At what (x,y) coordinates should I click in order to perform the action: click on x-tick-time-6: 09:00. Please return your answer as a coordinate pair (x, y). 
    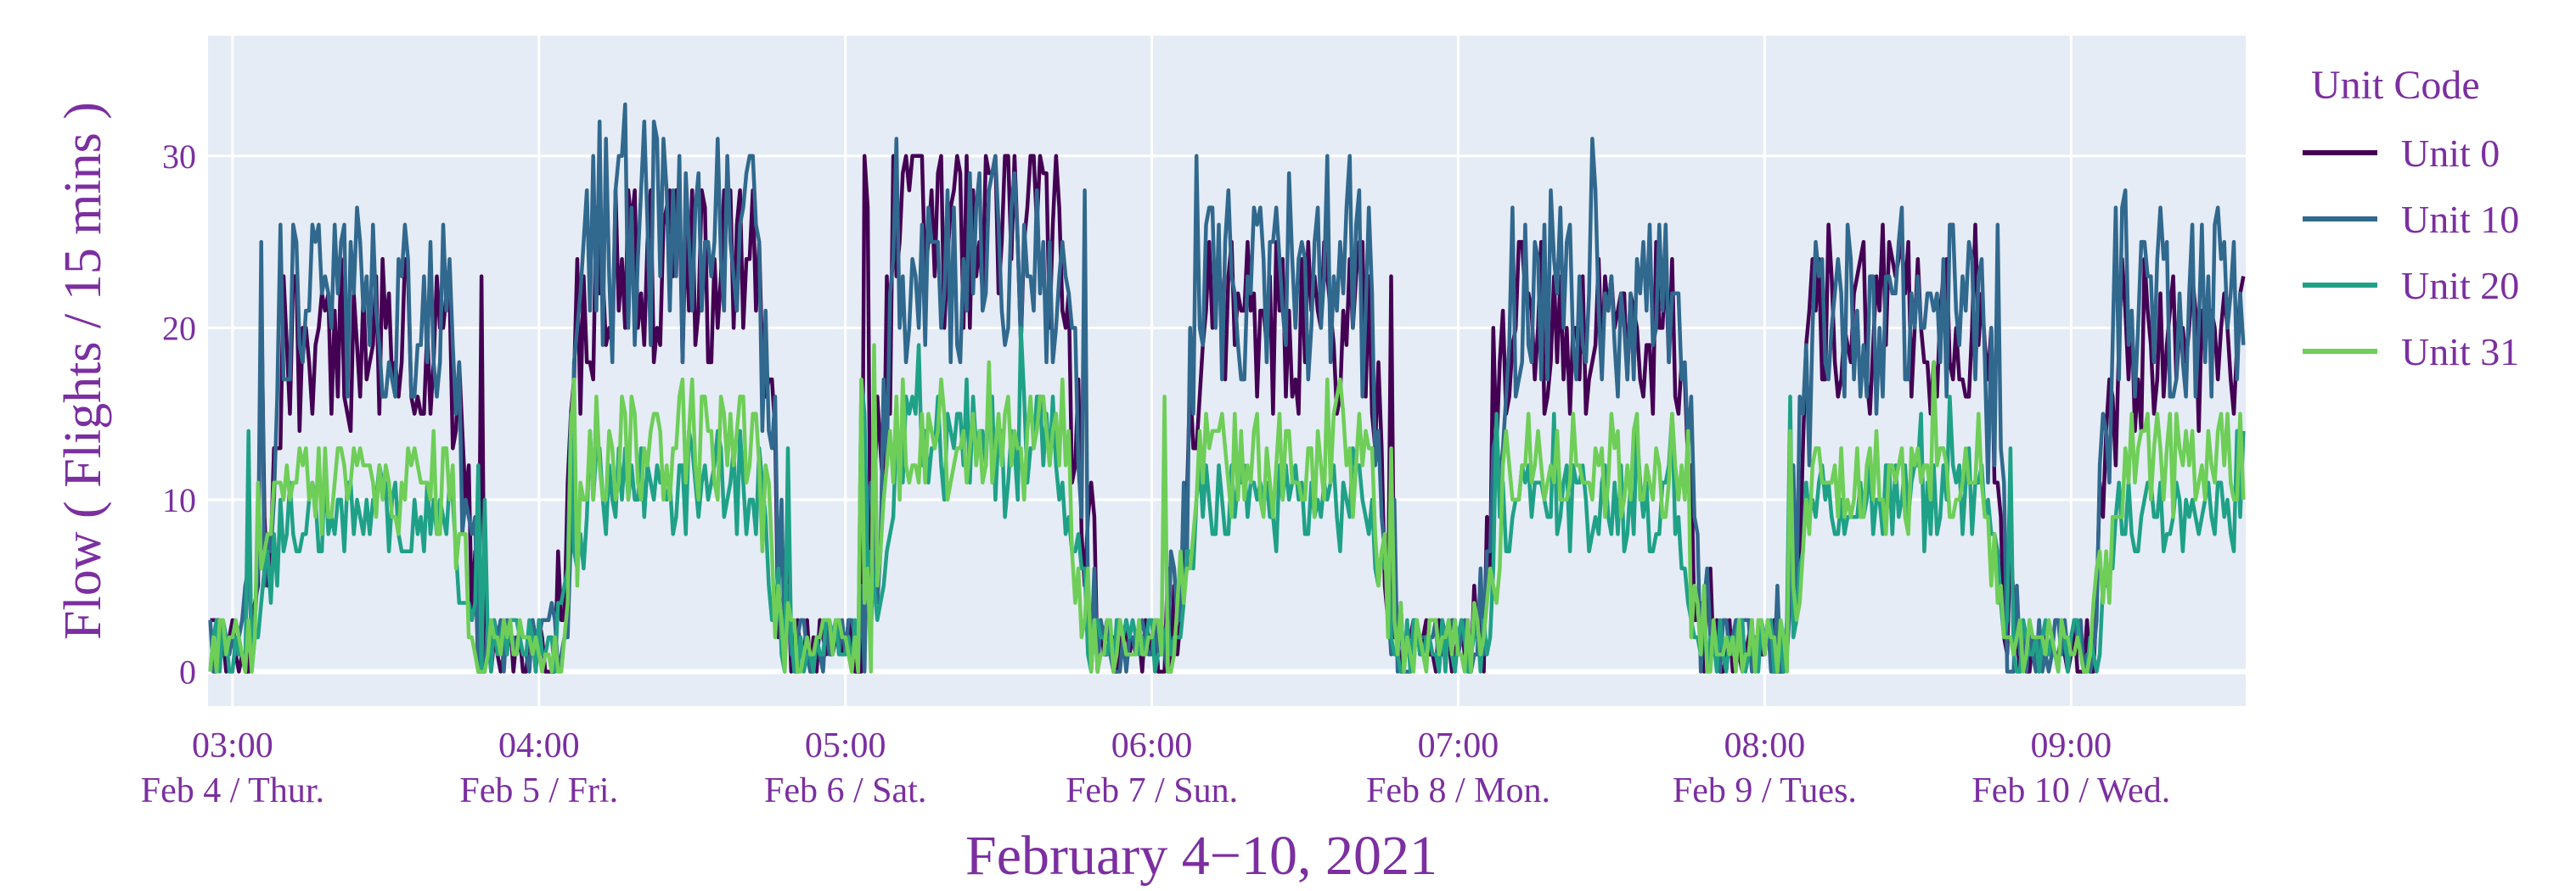
    Looking at the image, I should click on (2071, 745).